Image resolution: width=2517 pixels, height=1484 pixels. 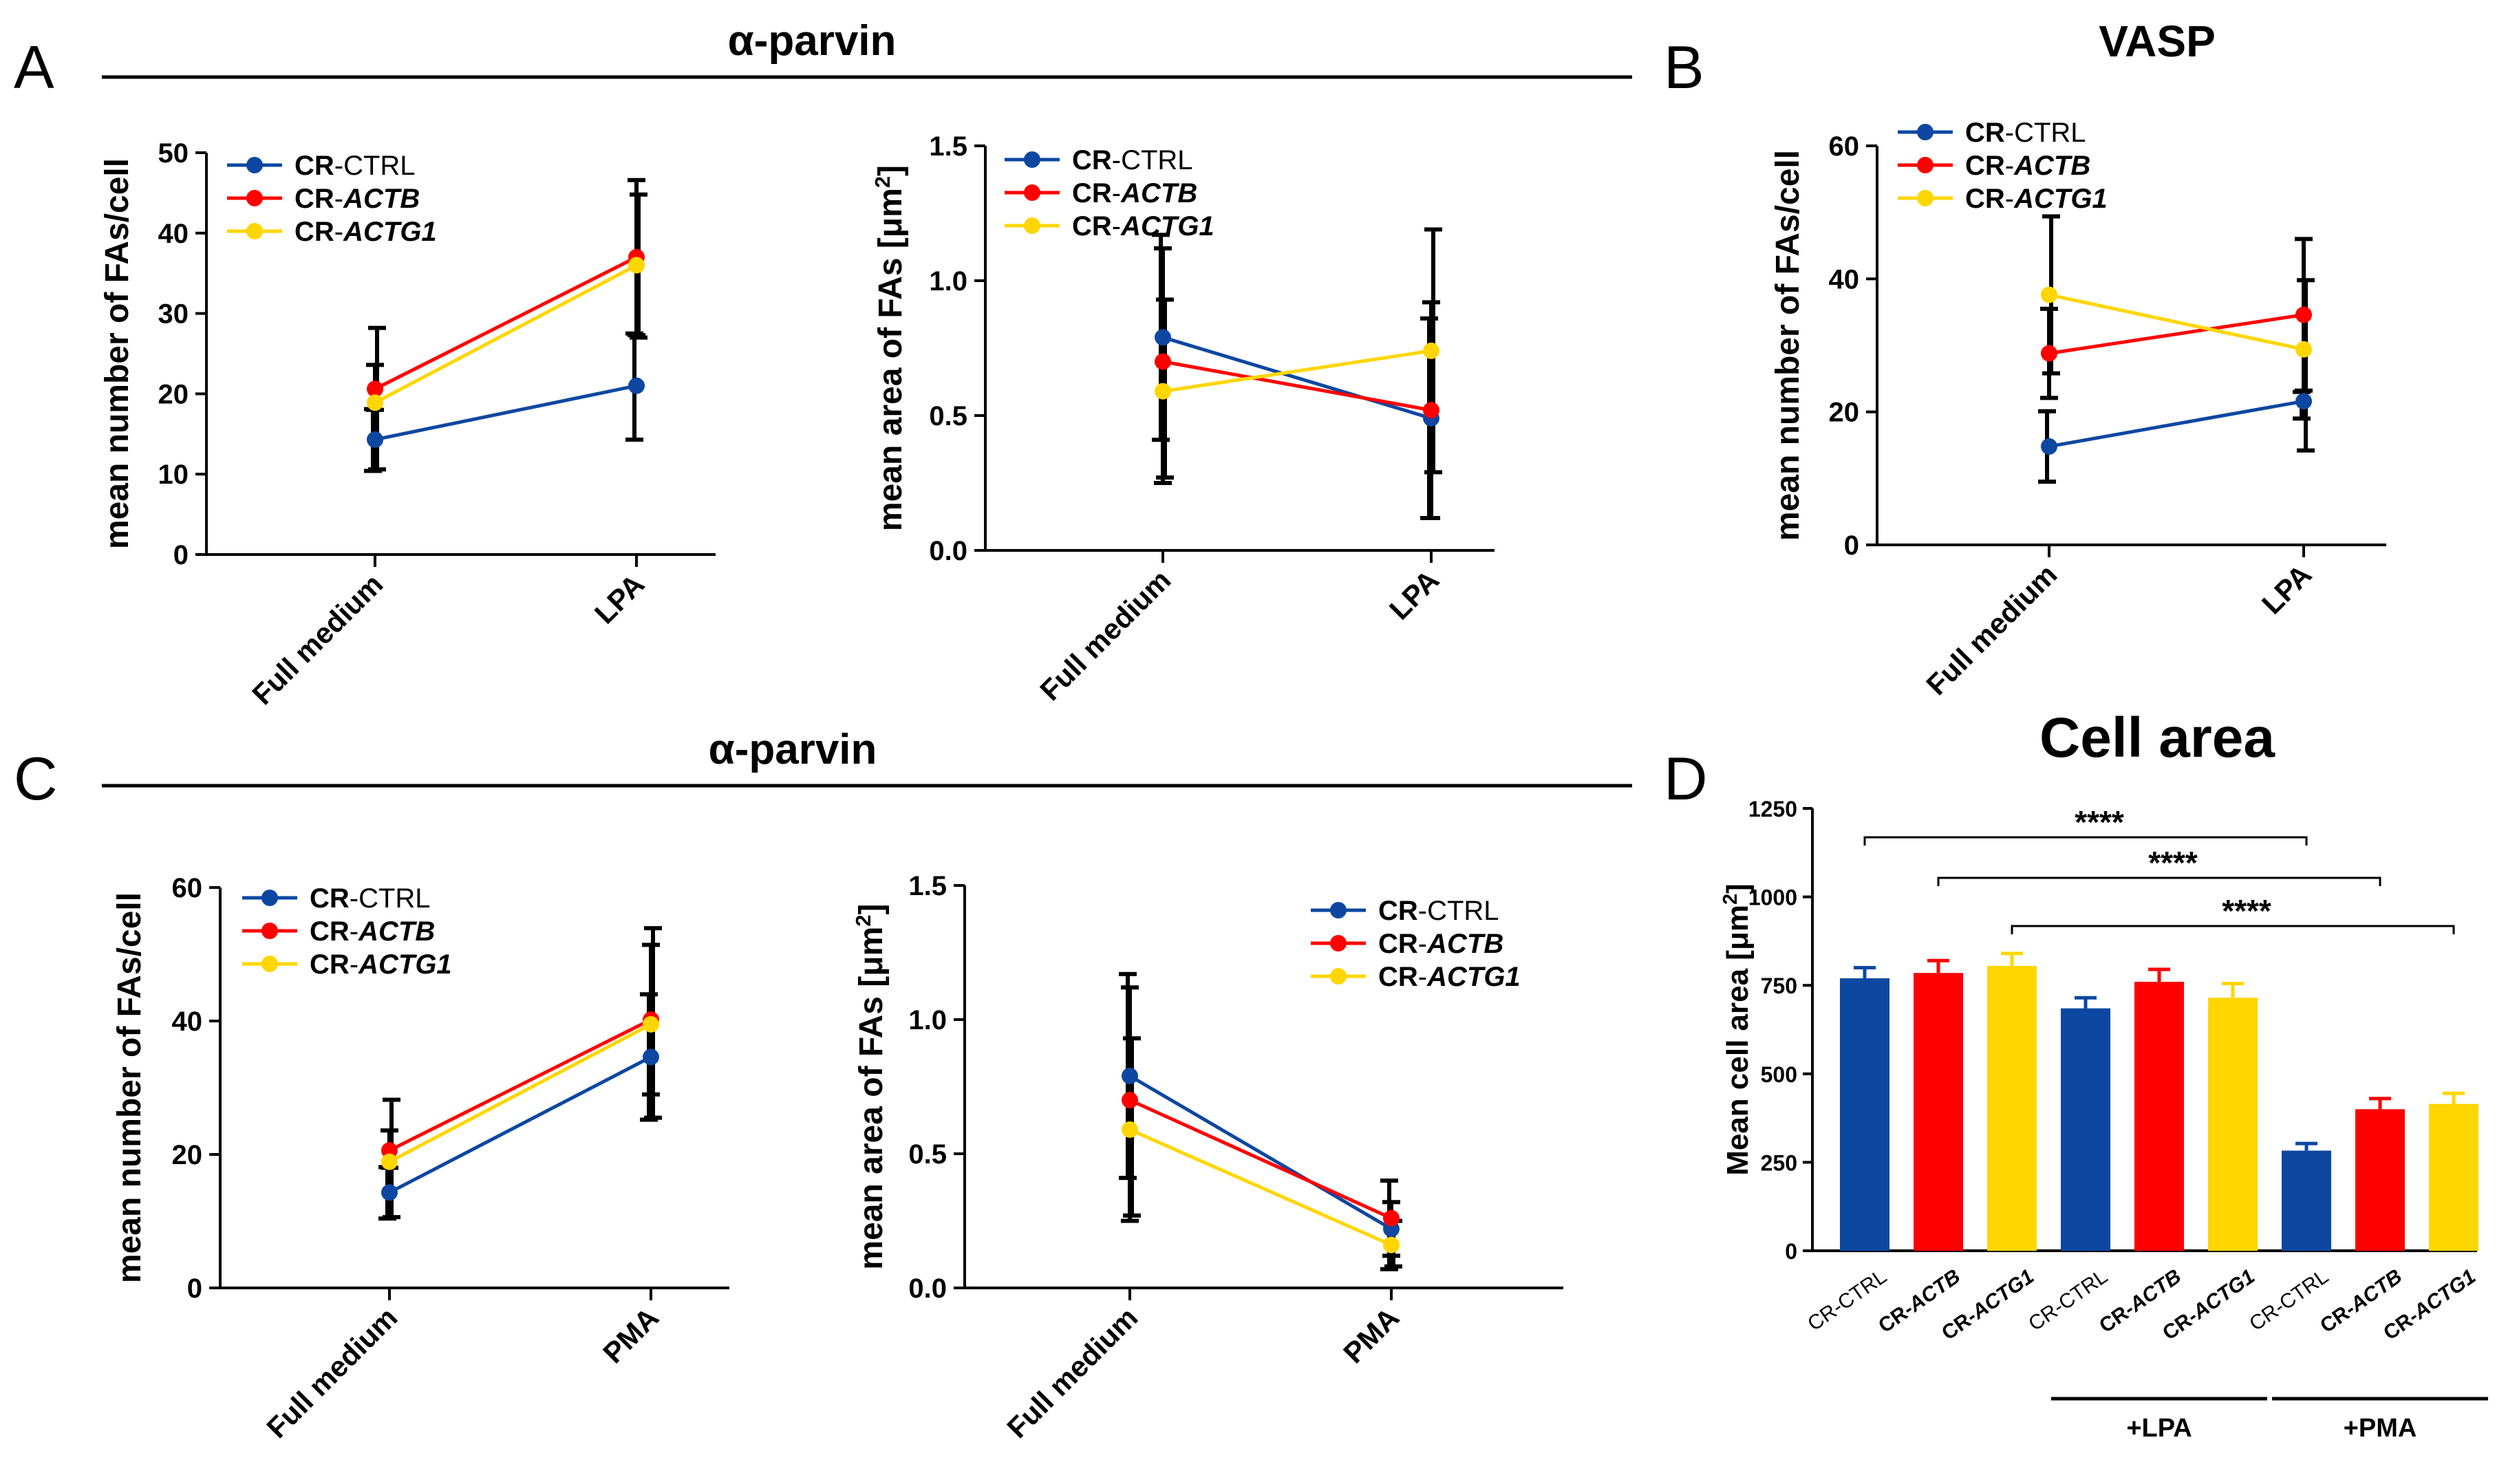 I want to click on y-tick-label: 1250, so click(x=1772, y=809).